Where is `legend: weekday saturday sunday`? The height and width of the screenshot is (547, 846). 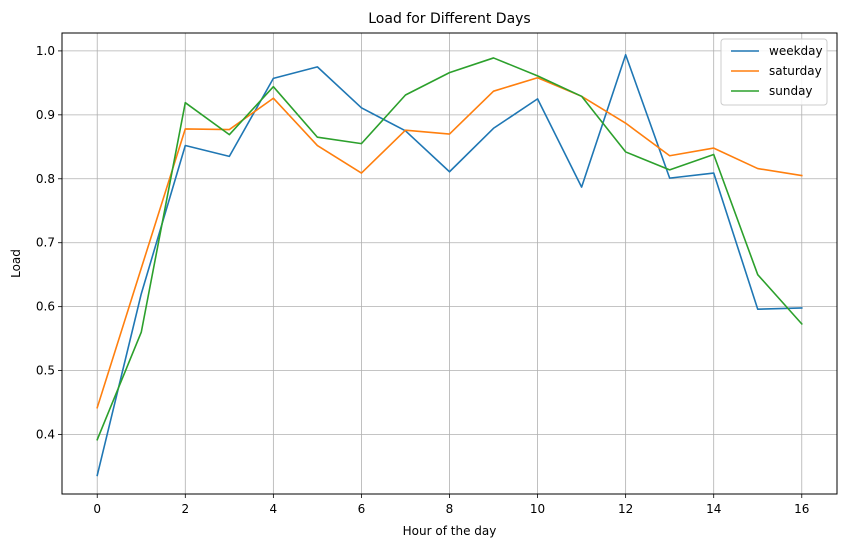 legend: weekday saturday sunday is located at coordinates (774, 72).